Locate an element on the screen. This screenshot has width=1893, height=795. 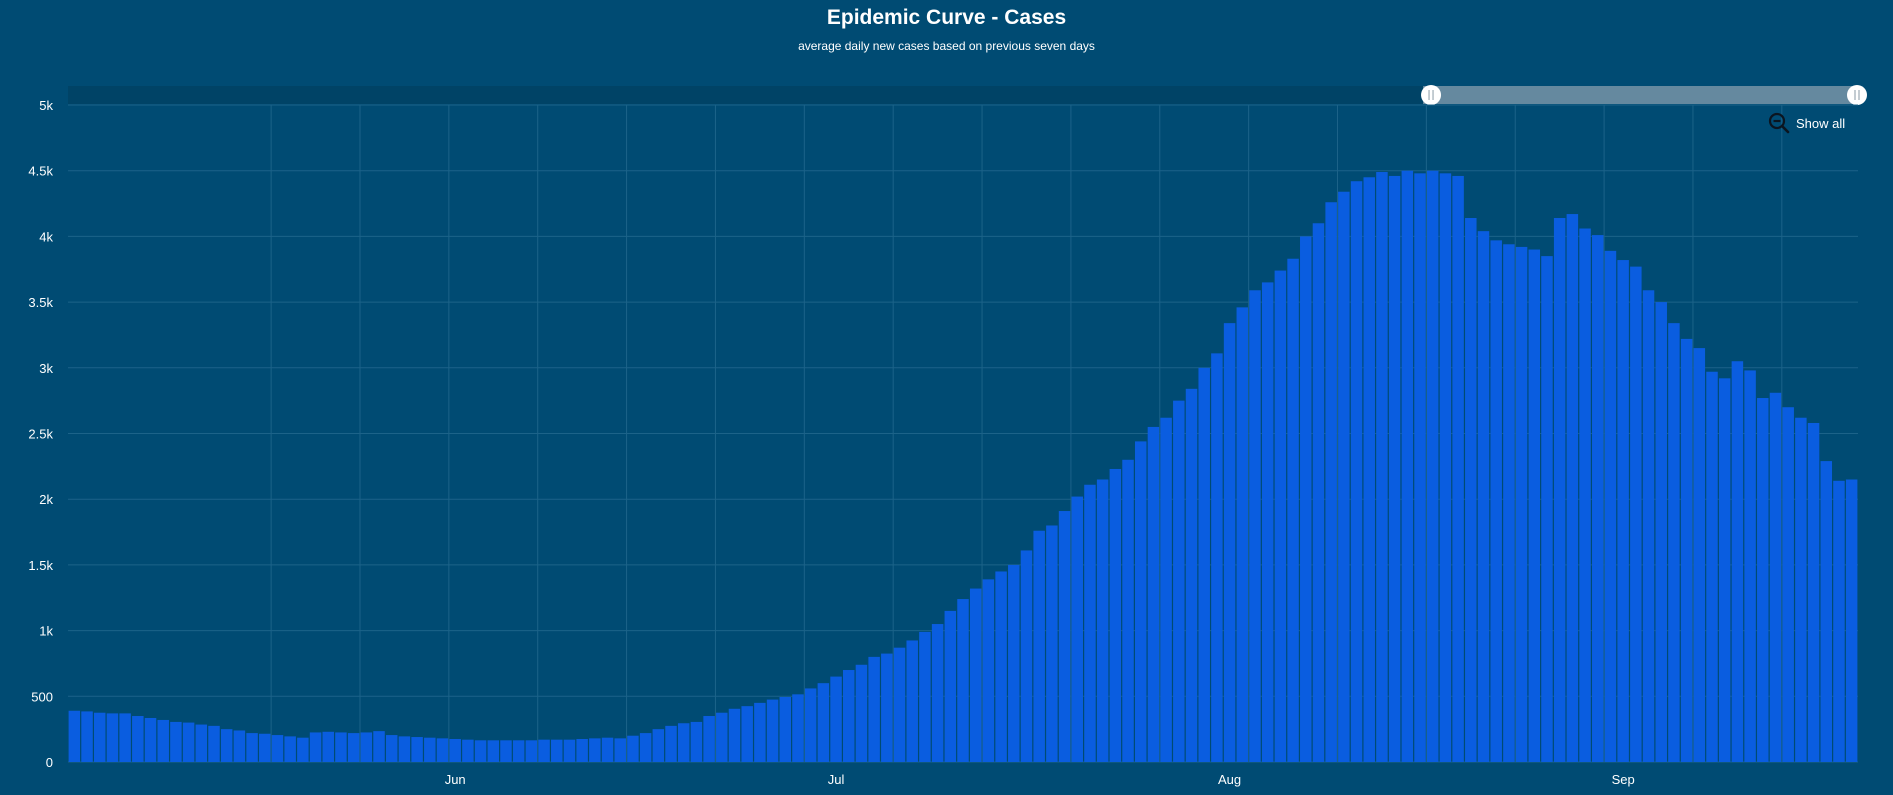
y-tick-label: 3.5k is located at coordinates (40, 302).